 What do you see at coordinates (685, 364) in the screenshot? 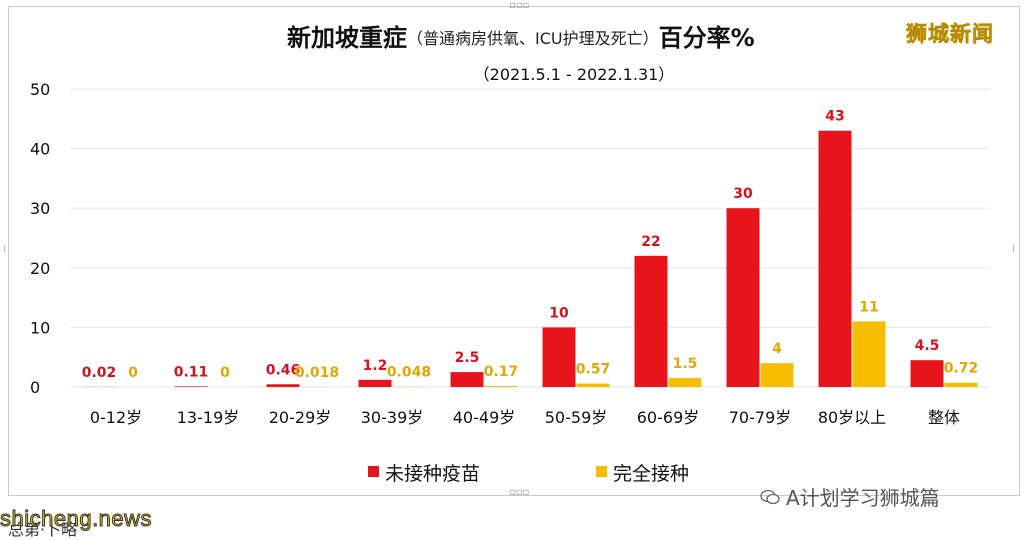
I see `data-label-vaccinated: 1.5` at bounding box center [685, 364].